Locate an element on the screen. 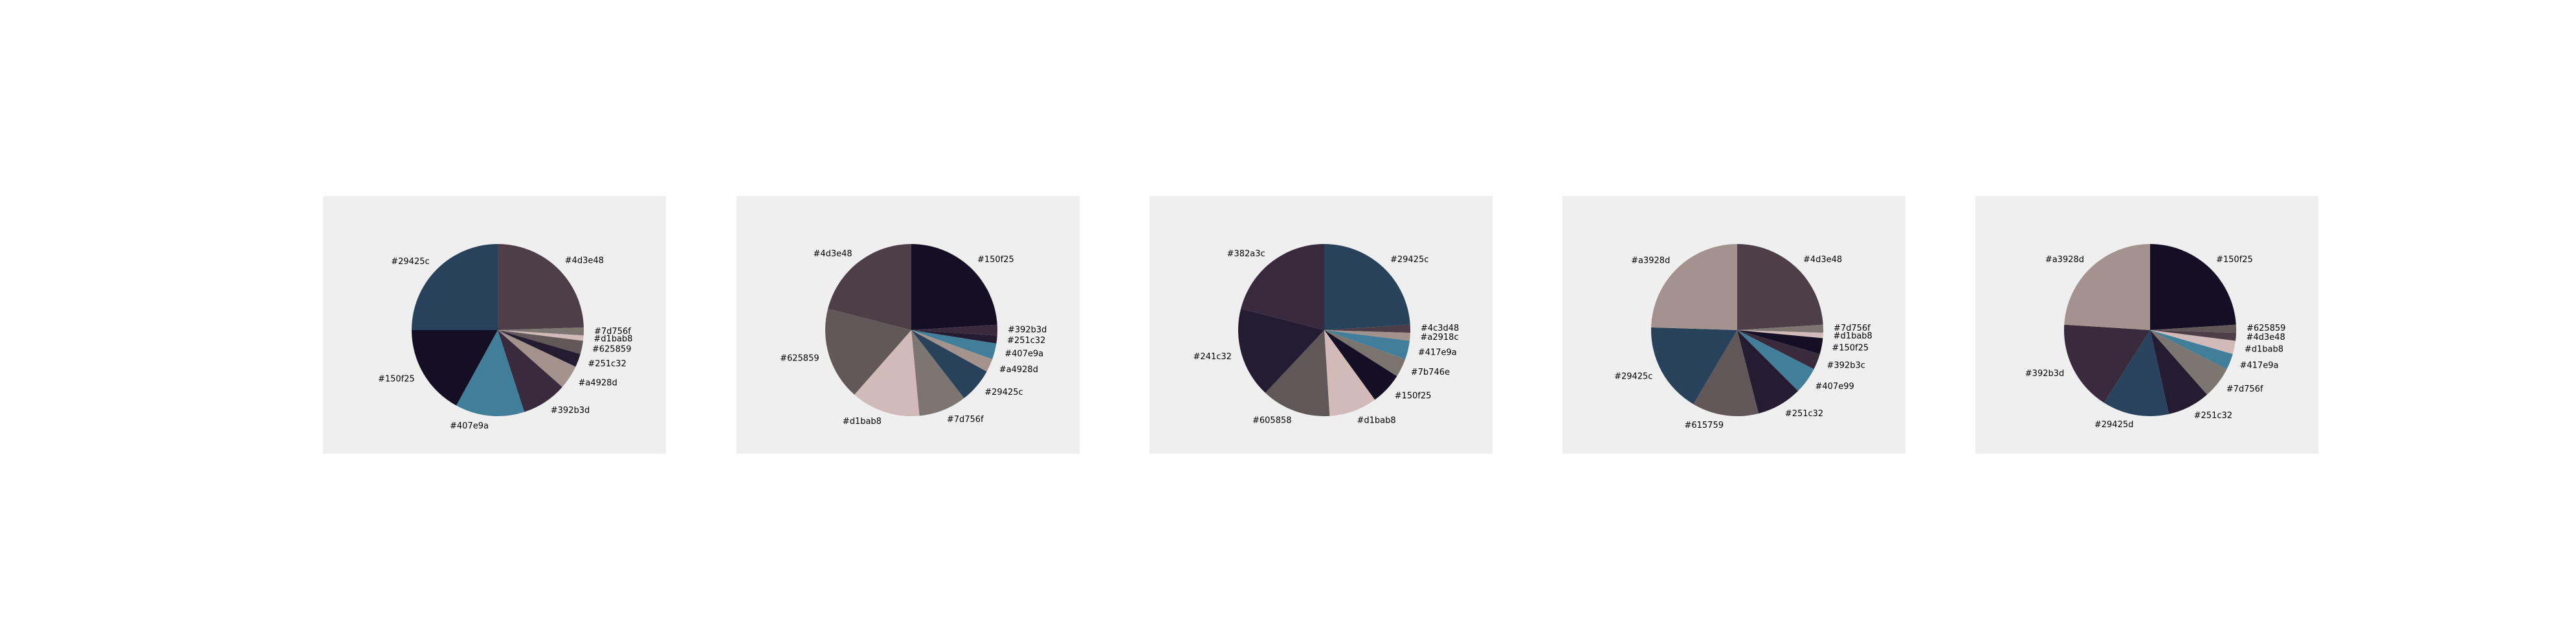 Image resolution: width=2576 pixels, height=644 pixels. slice-label: #392b3d is located at coordinates (570, 411).